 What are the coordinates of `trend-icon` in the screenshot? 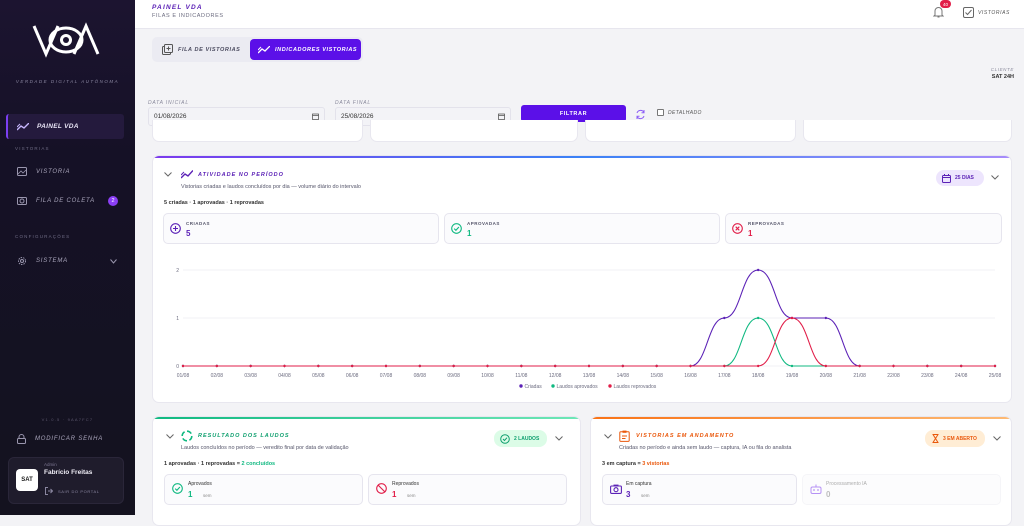 It's located at (264, 49).